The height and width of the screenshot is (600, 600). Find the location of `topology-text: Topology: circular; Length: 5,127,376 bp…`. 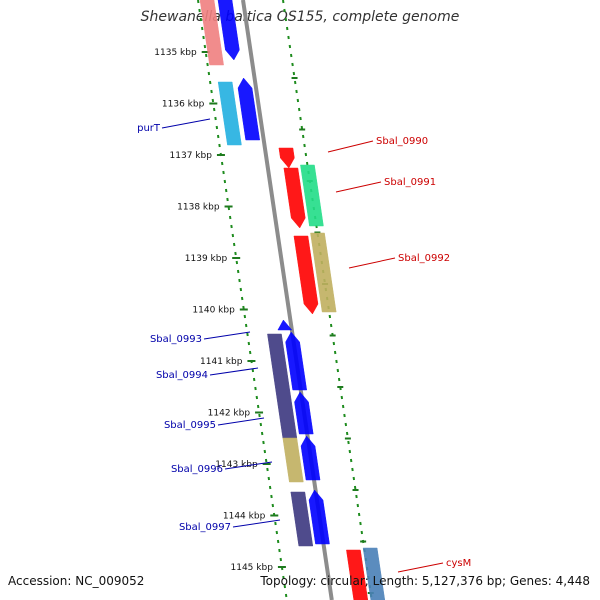

topology-text: Topology: circular; Length: 5,127,376 bp… is located at coordinates (425, 581).